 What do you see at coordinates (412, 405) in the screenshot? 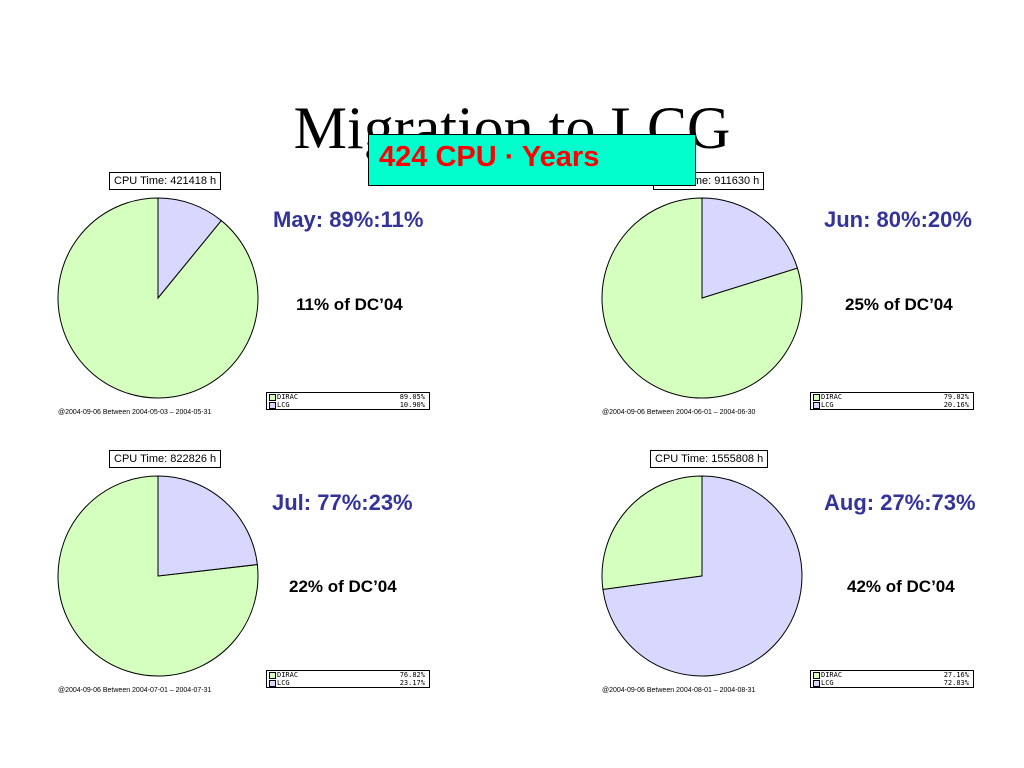
I see `legend-value: 10.90%` at bounding box center [412, 405].